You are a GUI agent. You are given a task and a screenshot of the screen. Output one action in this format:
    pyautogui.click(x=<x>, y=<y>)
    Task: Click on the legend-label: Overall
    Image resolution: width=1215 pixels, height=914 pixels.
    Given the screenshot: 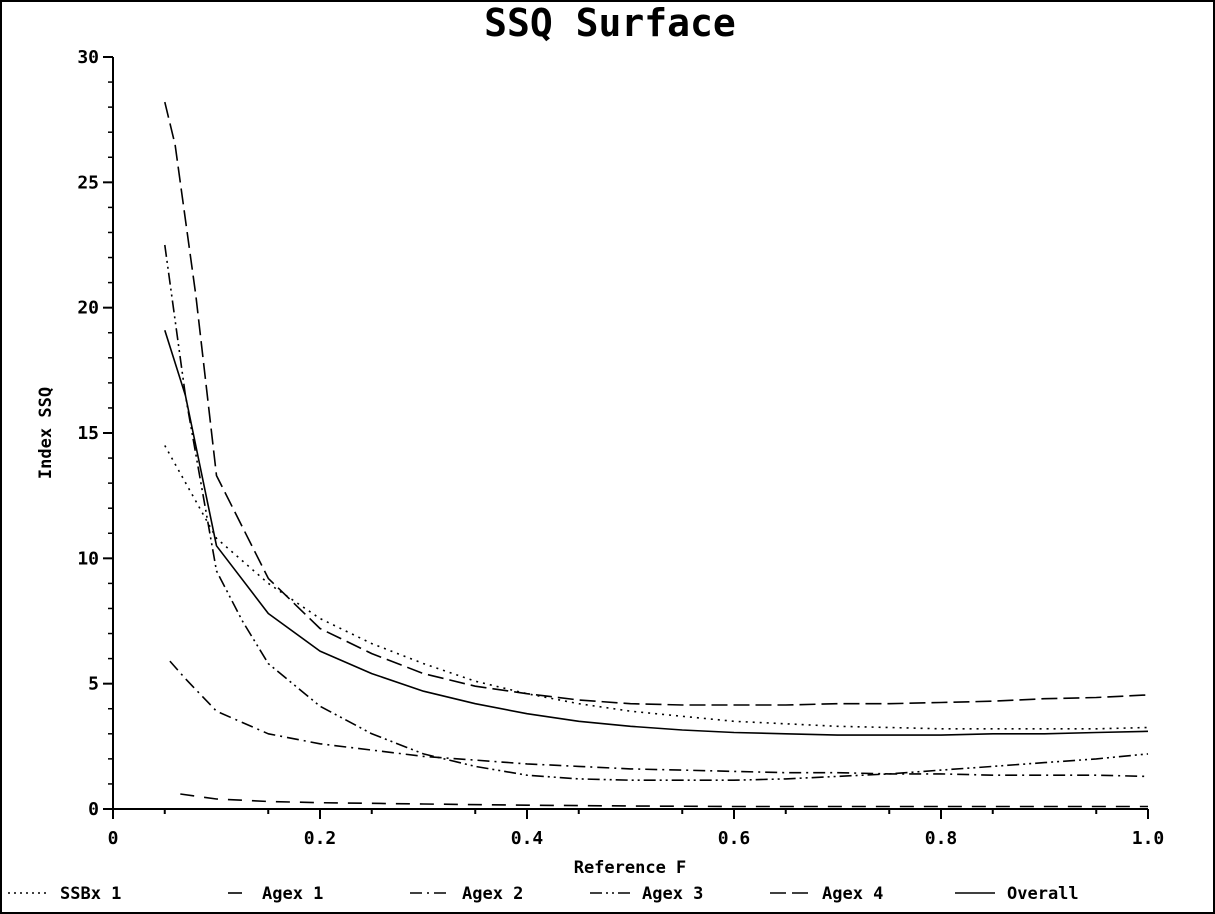 What is the action you would take?
    pyautogui.click(x=1043, y=894)
    